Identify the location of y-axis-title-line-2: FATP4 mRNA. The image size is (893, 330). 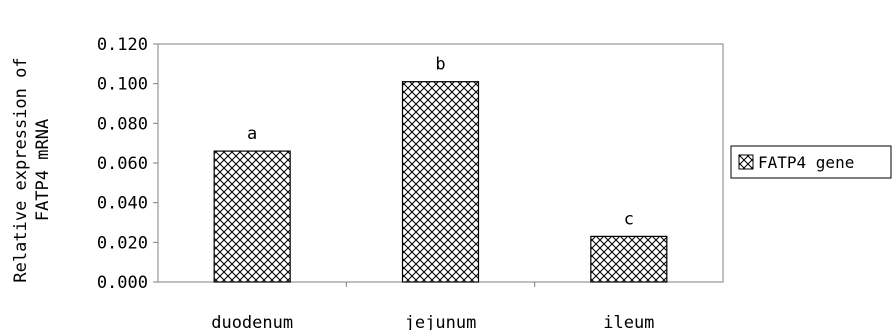
(43, 170).